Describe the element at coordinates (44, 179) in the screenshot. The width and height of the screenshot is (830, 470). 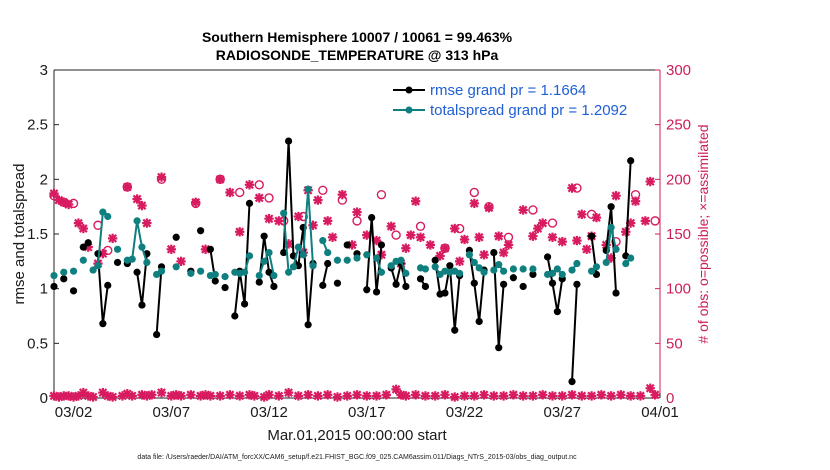
I see `y-tick-label: 2` at that location.